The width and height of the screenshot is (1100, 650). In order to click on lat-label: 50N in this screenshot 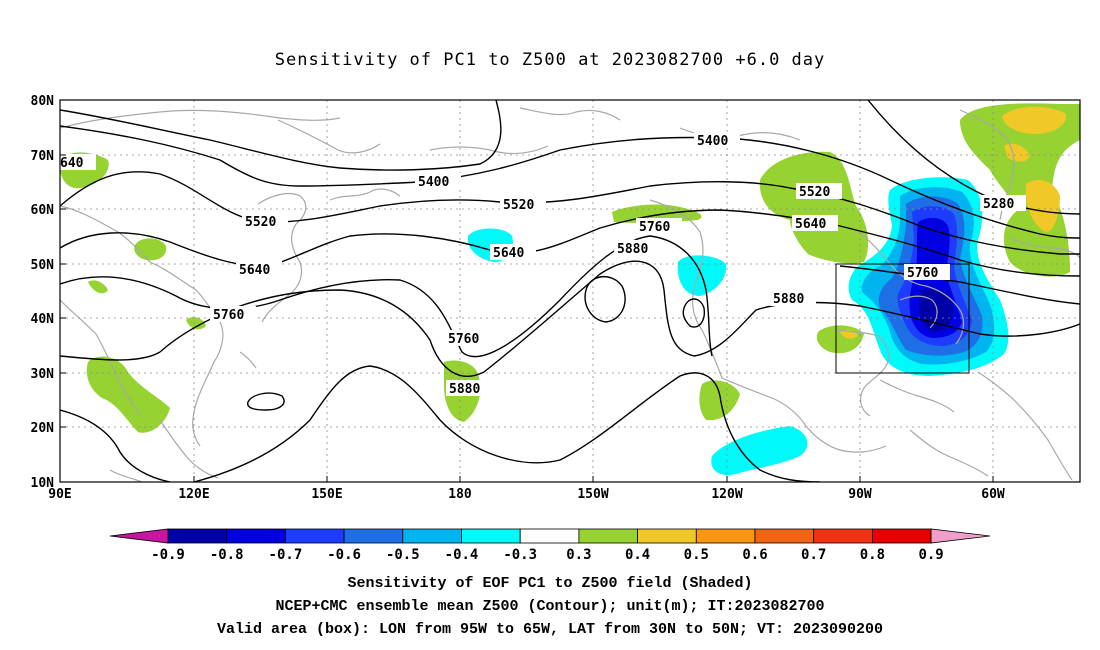, I will do `click(43, 265)`.